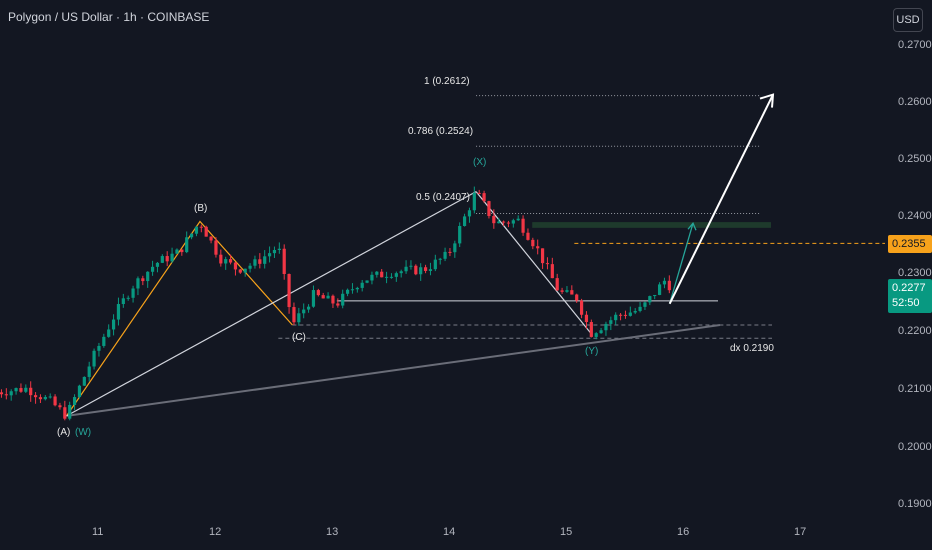 The width and height of the screenshot is (932, 550). I want to click on y-tick-label: 0.2100, so click(915, 389).